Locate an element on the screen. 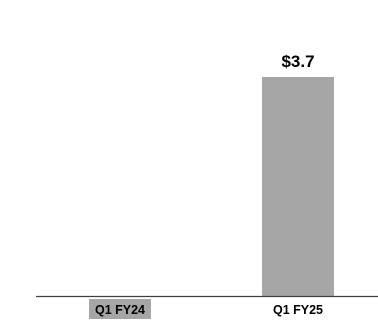  data-label-q1-fy25: $3.7 is located at coordinates (297, 61).